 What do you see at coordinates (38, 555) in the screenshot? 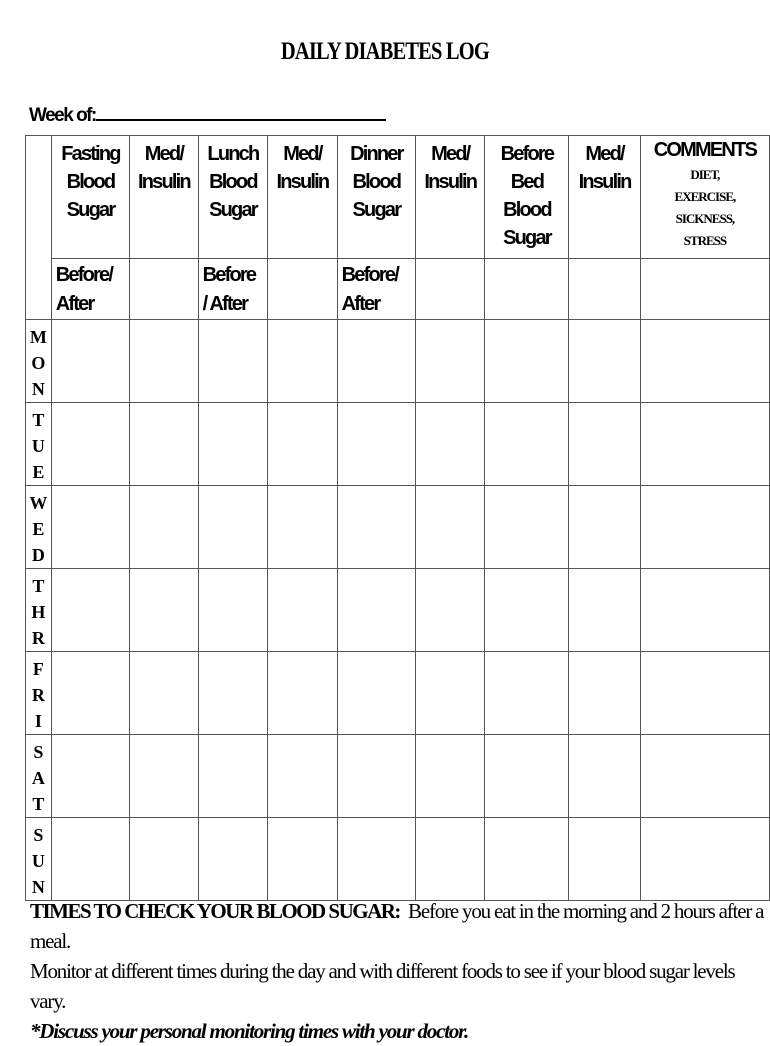
I see `day-letter: D` at bounding box center [38, 555].